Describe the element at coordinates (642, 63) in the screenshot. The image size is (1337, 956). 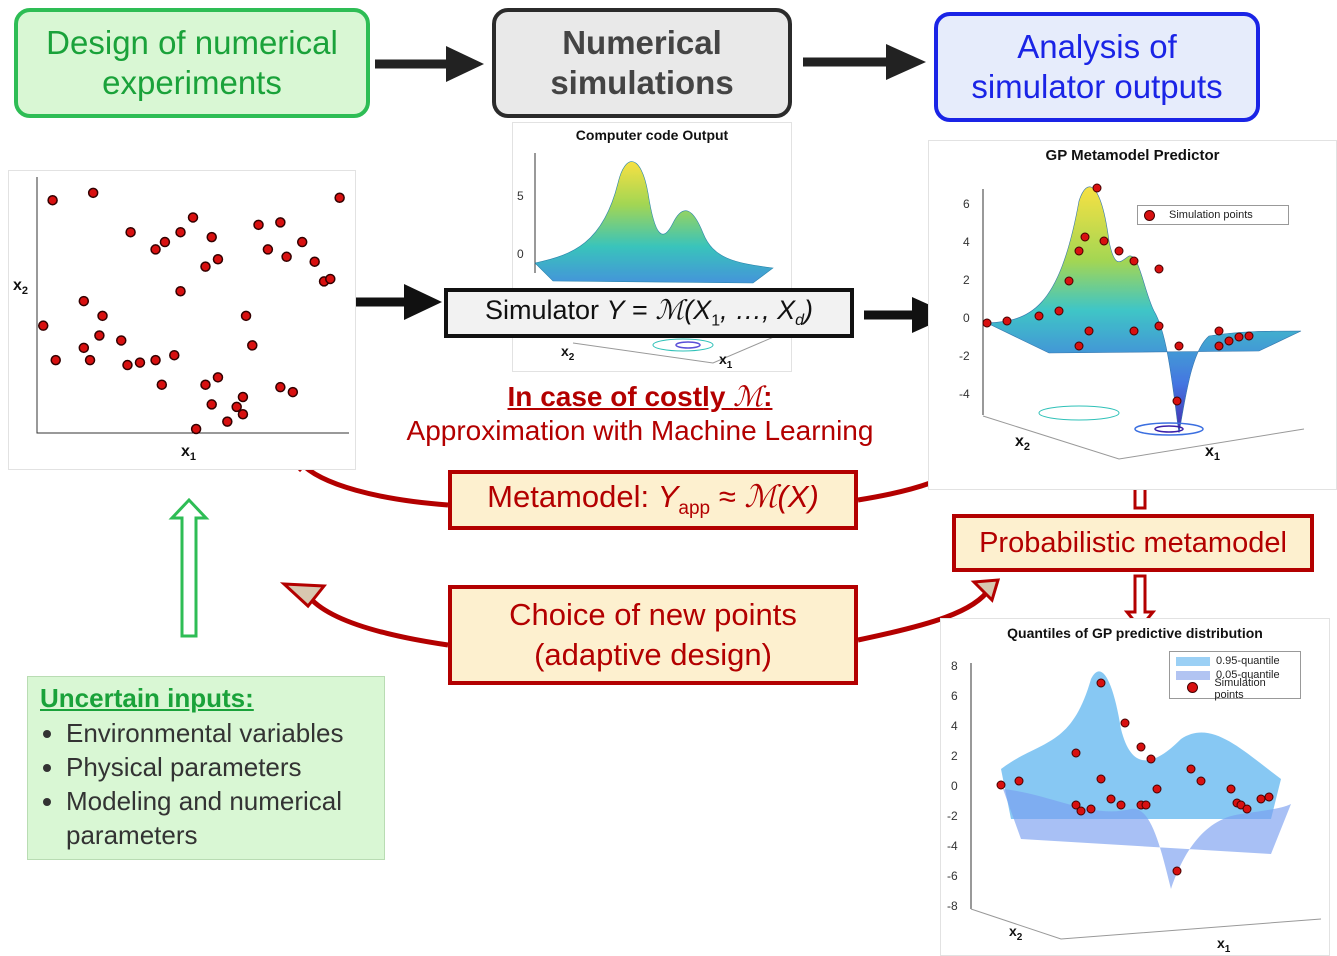
I see `step-numerical-simulations: Numerical simulations` at that location.